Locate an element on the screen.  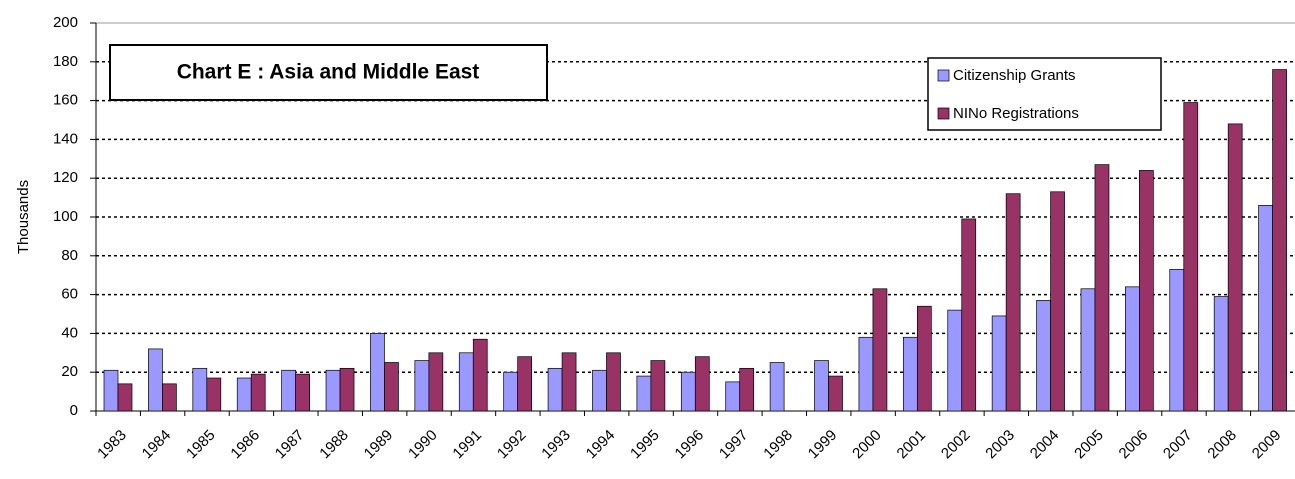
x-tick-label: 1998 is located at coordinates (778, 445).